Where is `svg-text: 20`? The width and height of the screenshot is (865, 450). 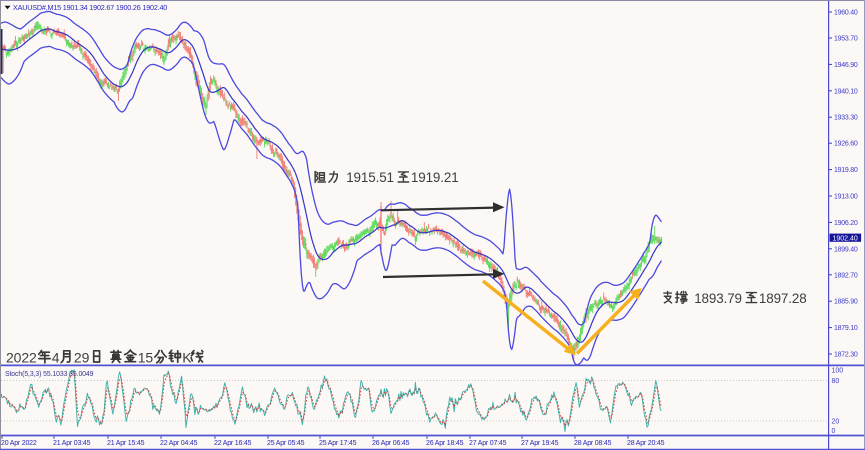
svg-text: 20 is located at coordinates (836, 421).